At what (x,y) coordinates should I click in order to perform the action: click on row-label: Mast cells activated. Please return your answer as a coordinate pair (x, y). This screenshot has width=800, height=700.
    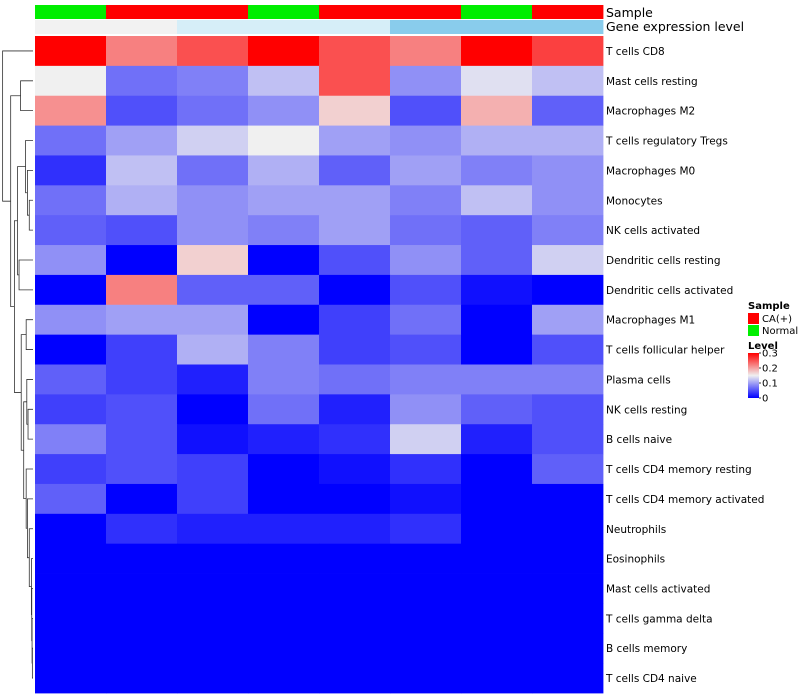
    Looking at the image, I should click on (658, 589).